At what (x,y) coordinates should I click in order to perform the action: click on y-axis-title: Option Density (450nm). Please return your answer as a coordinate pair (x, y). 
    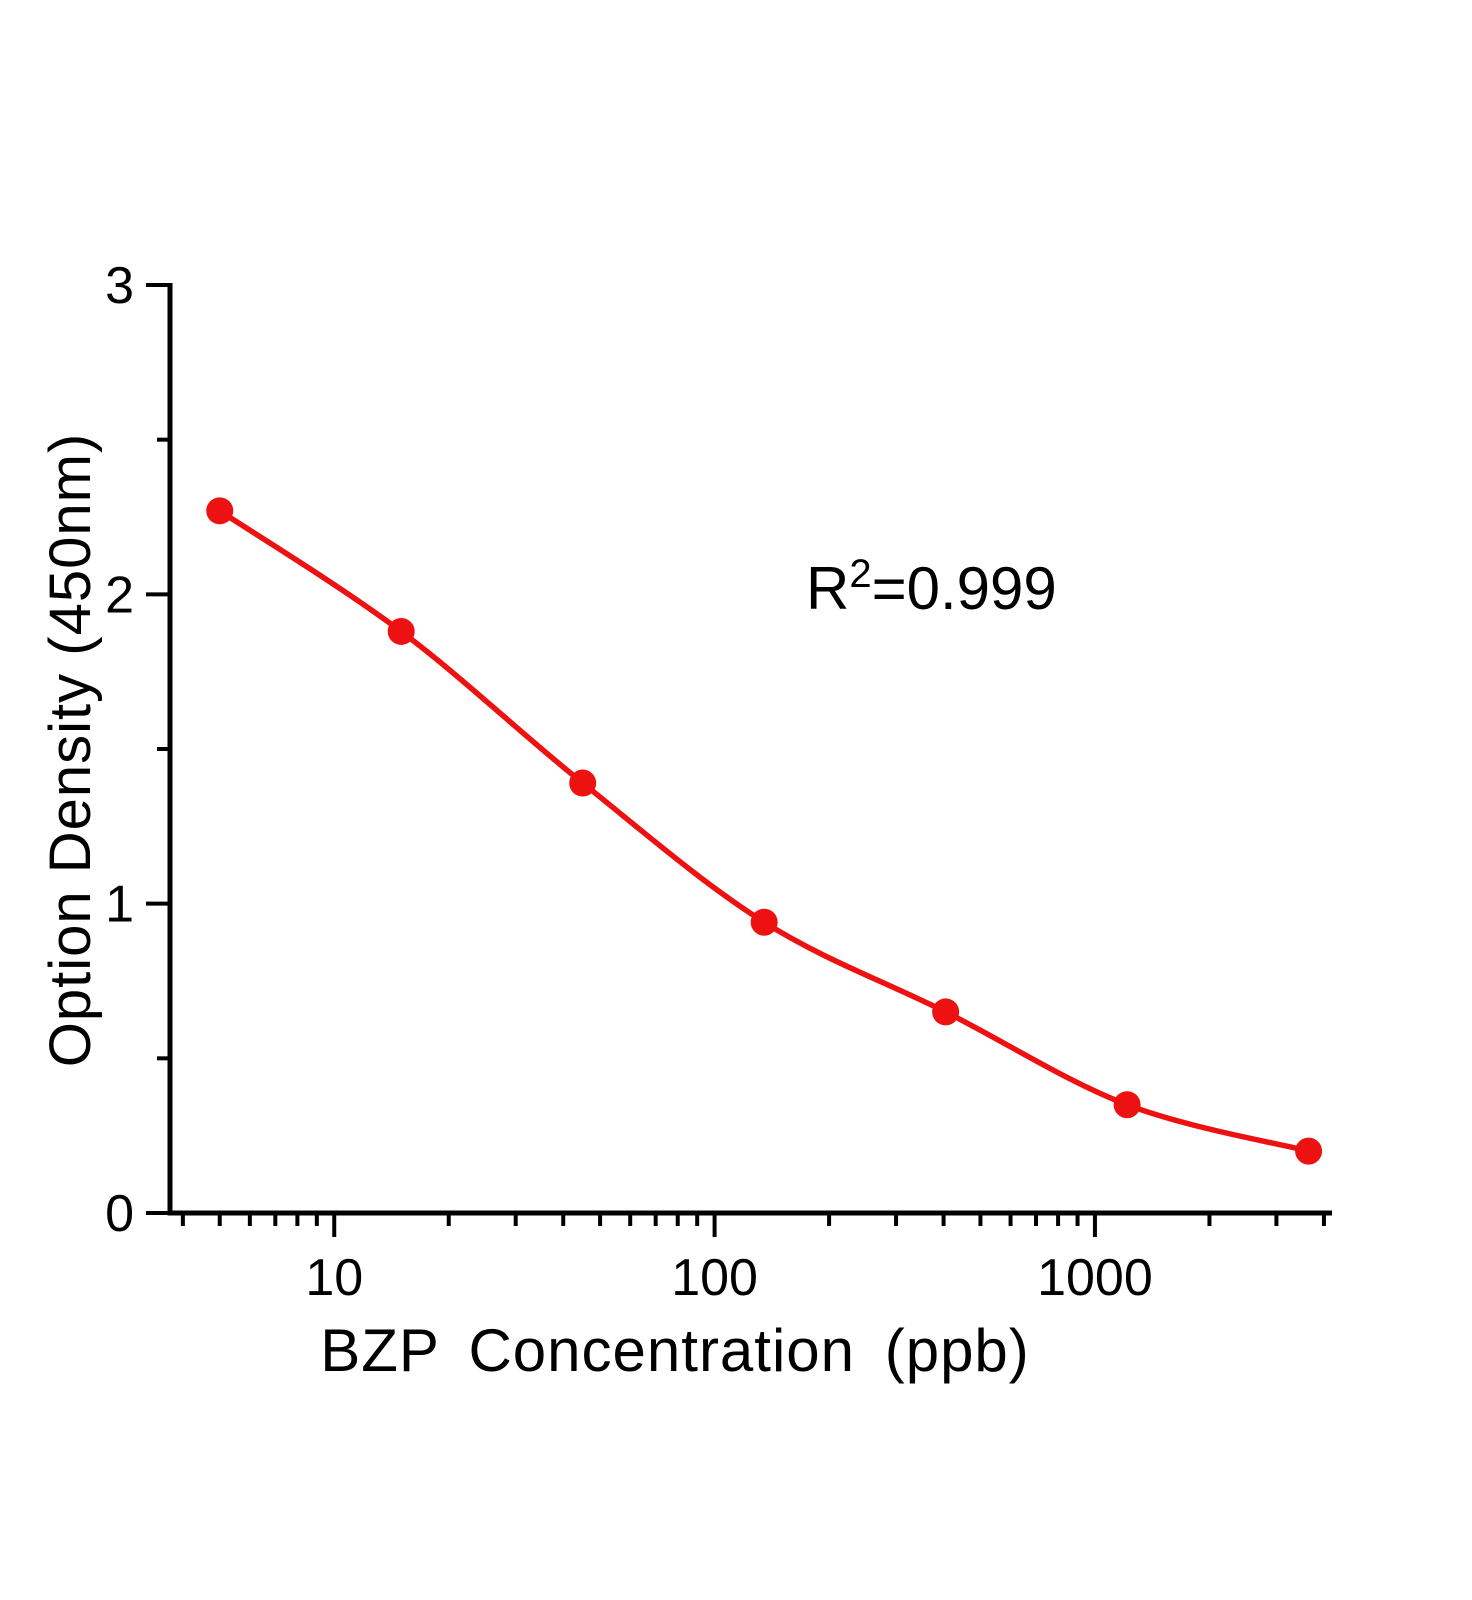
    Looking at the image, I should click on (70, 750).